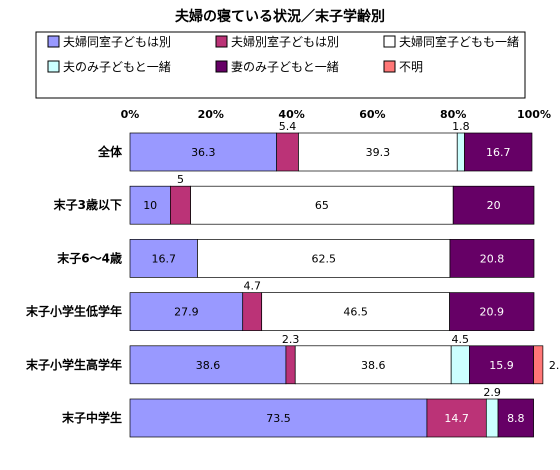 Image resolution: width=560 pixels, height=470 pixels. I want to click on data-label: 5.4, so click(288, 126).